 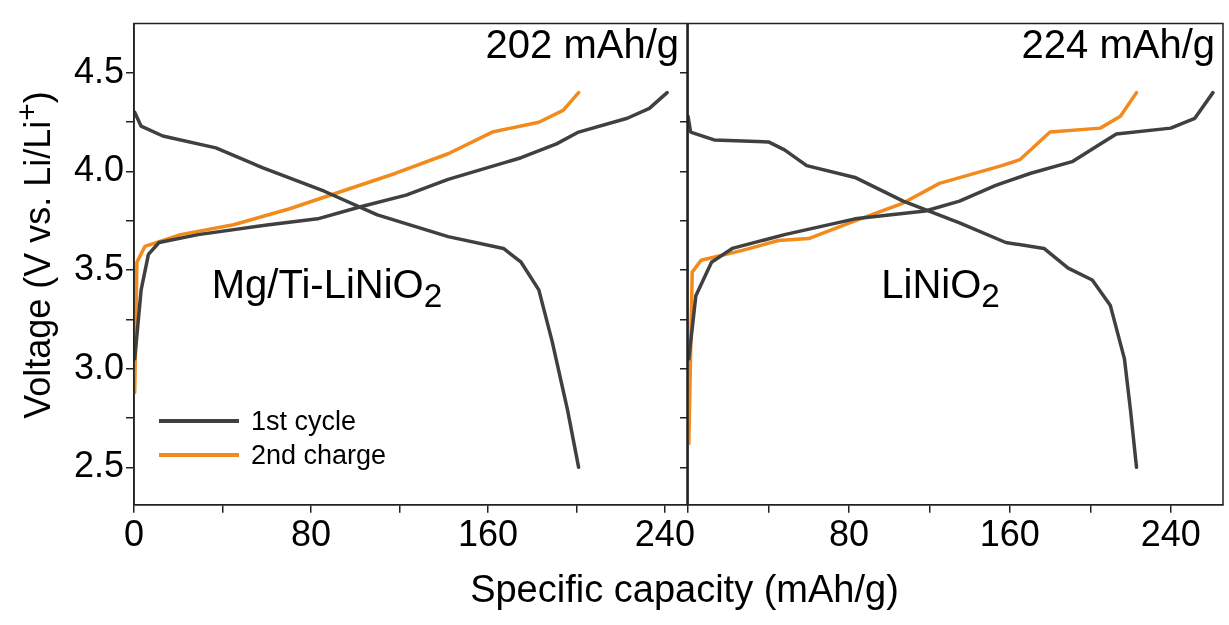 What do you see at coordinates (304, 421) in the screenshot?
I see `legend-label: 1st cycle` at bounding box center [304, 421].